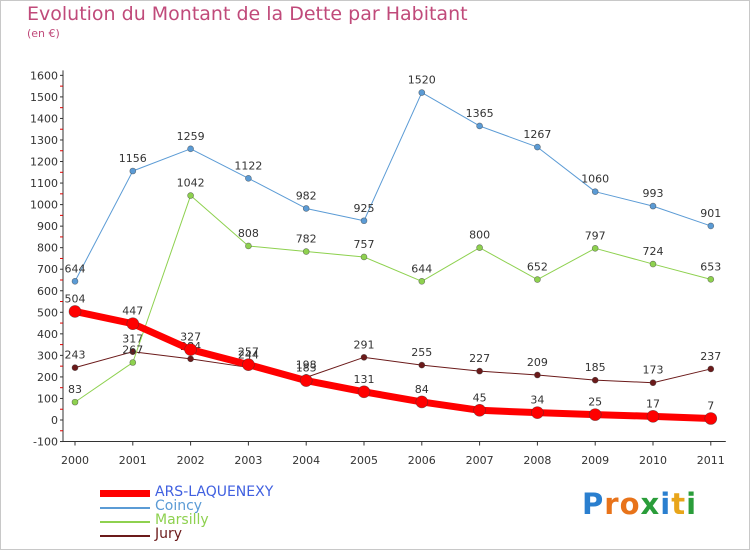 This screenshot has height=550, width=750. Describe the element at coordinates (248, 460) in the screenshot. I see `x-tick-label: 2003` at that location.